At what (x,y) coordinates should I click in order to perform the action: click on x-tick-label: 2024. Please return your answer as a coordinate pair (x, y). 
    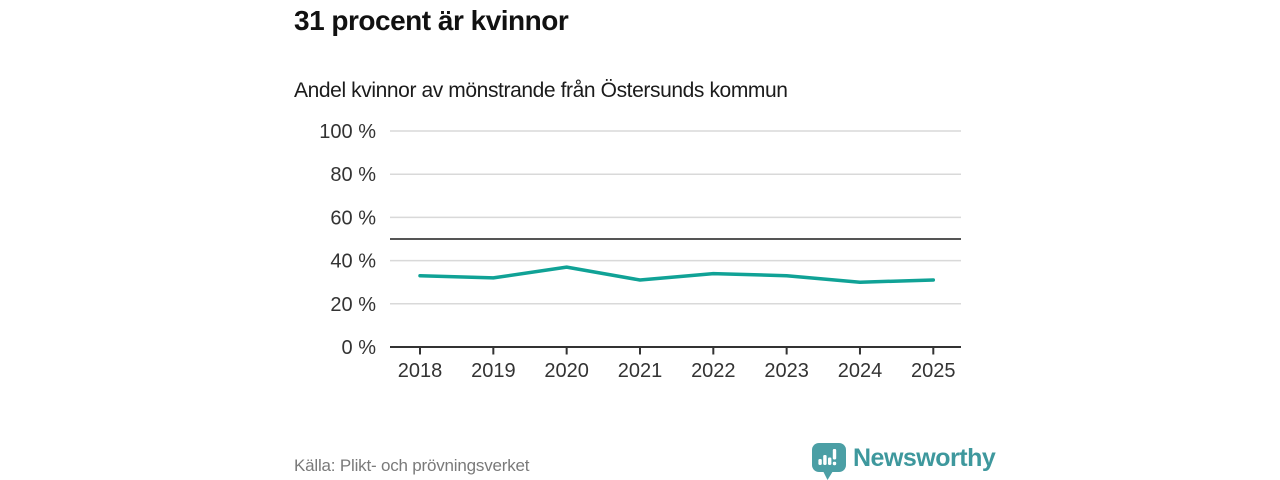
    Looking at the image, I should click on (860, 371).